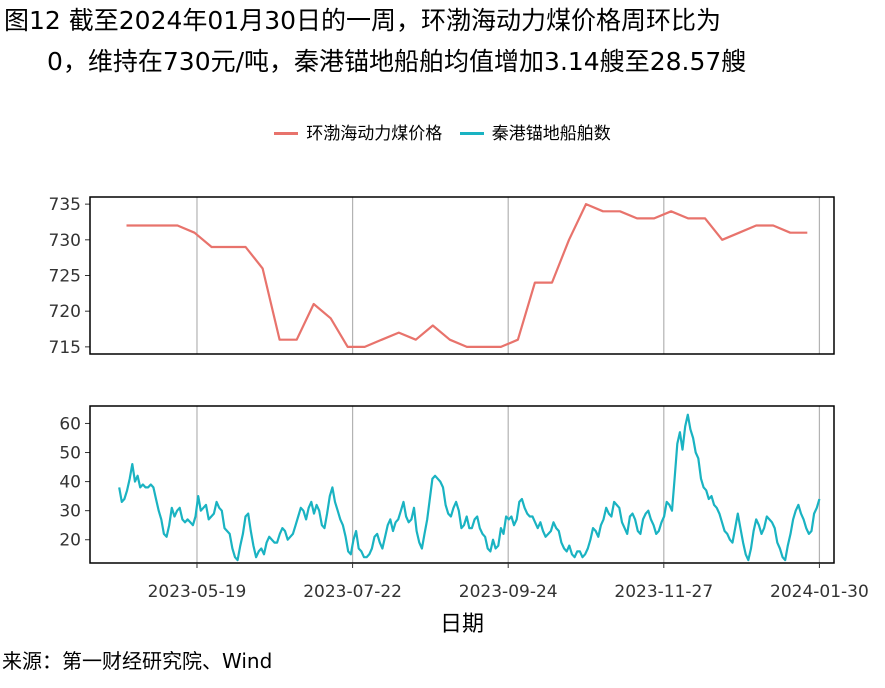  What do you see at coordinates (363, 20) in the screenshot?
I see `figure-title-line-1: 图12 截至2024年01月30日的一周，环渤海动力煤价格周环比为` at bounding box center [363, 20].